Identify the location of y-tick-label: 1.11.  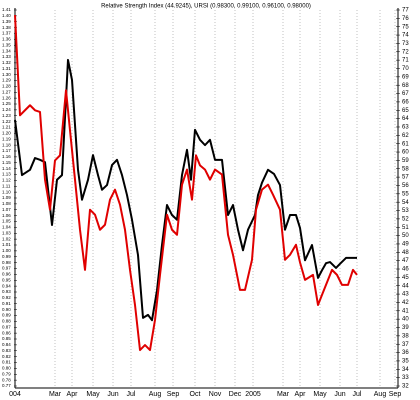
(6, 185).